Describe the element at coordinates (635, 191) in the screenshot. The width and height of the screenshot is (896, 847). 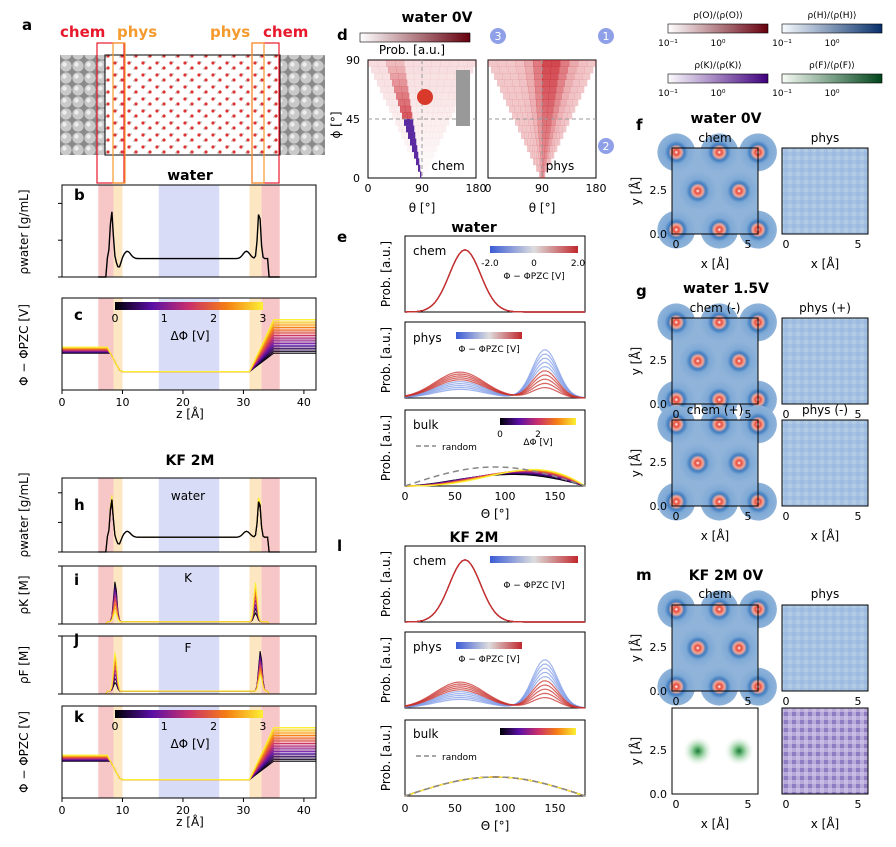
I see `ylabel-map: y [Å]` at that location.